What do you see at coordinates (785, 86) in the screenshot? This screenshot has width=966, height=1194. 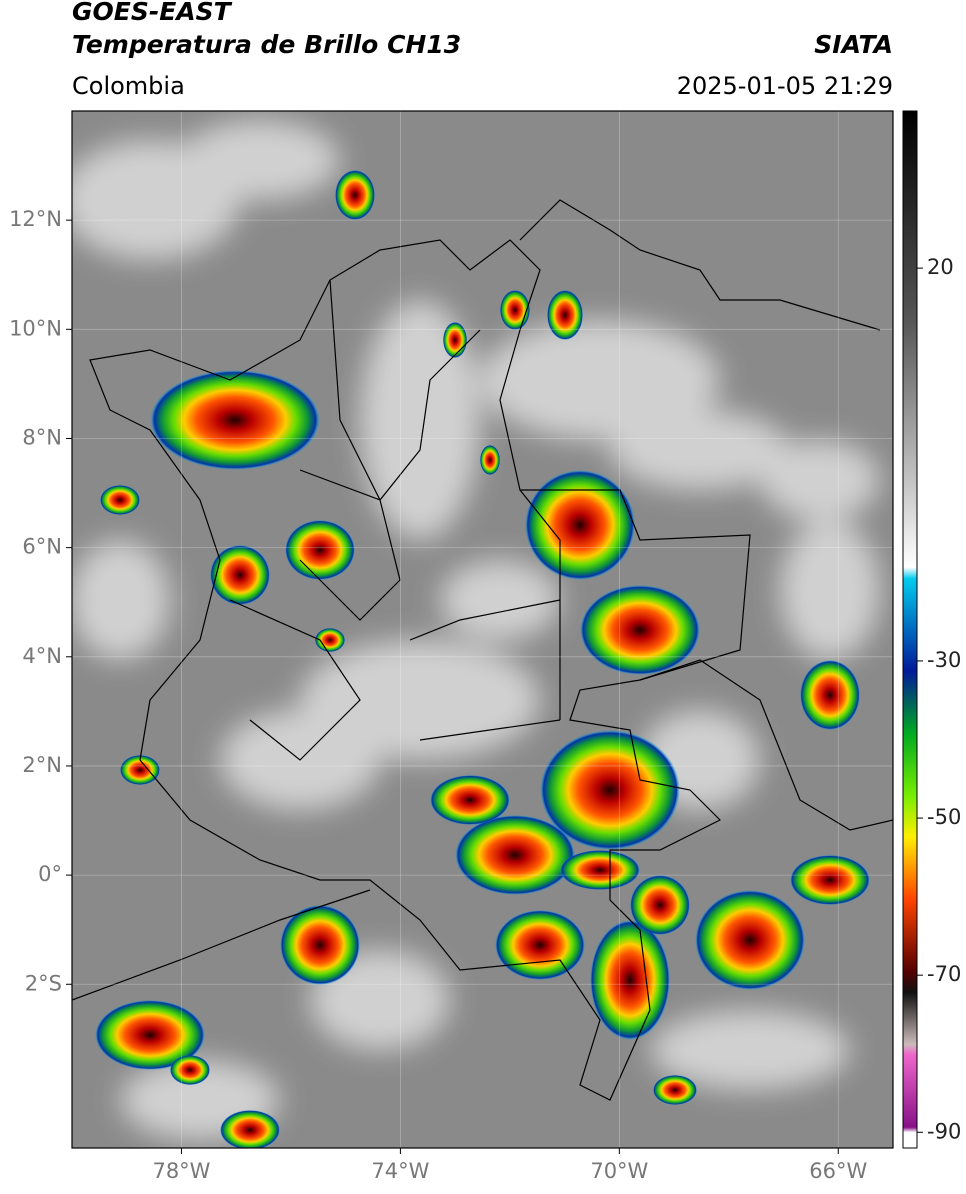 I see `datetime: 2025-01-05 21:29` at bounding box center [785, 86].